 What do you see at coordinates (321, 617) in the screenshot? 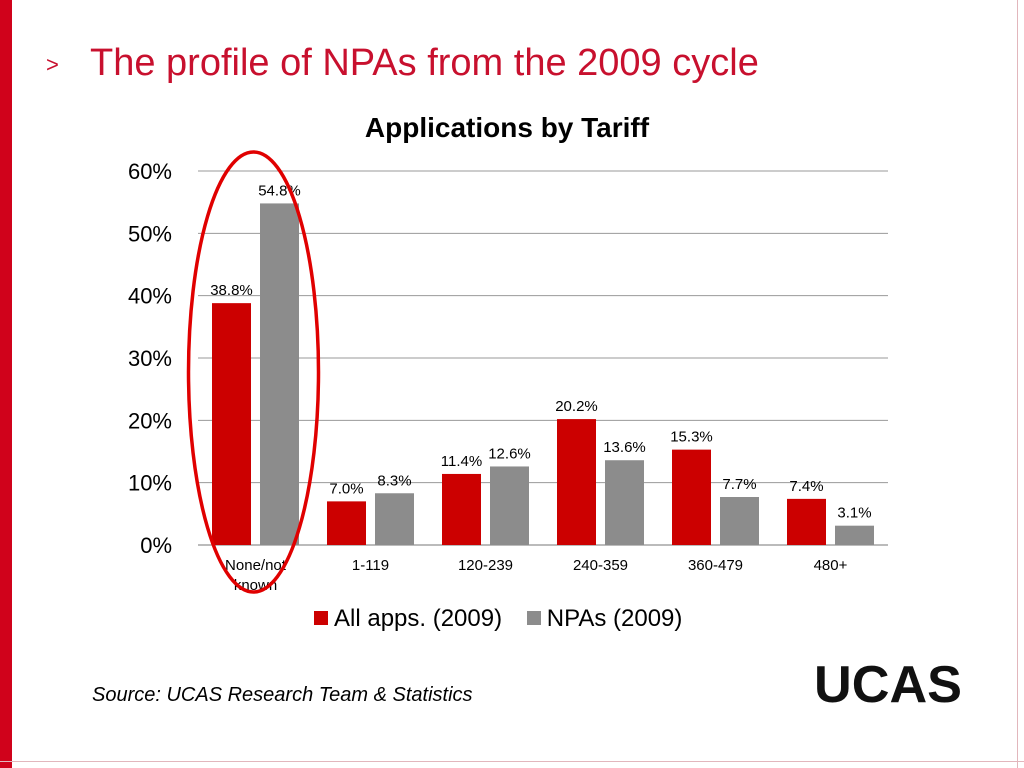
I see `legend-swatch-all-apps` at bounding box center [321, 617].